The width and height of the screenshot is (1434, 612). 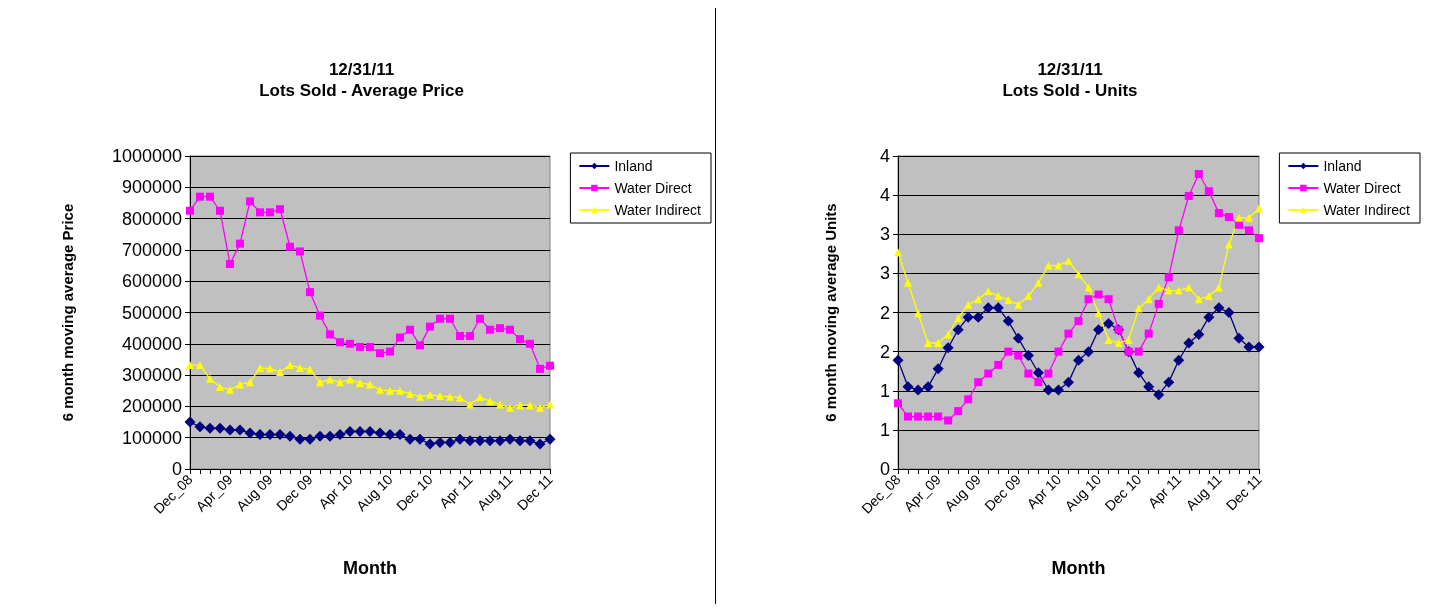 I want to click on y-tick-label: 800000, so click(x=151, y=218).